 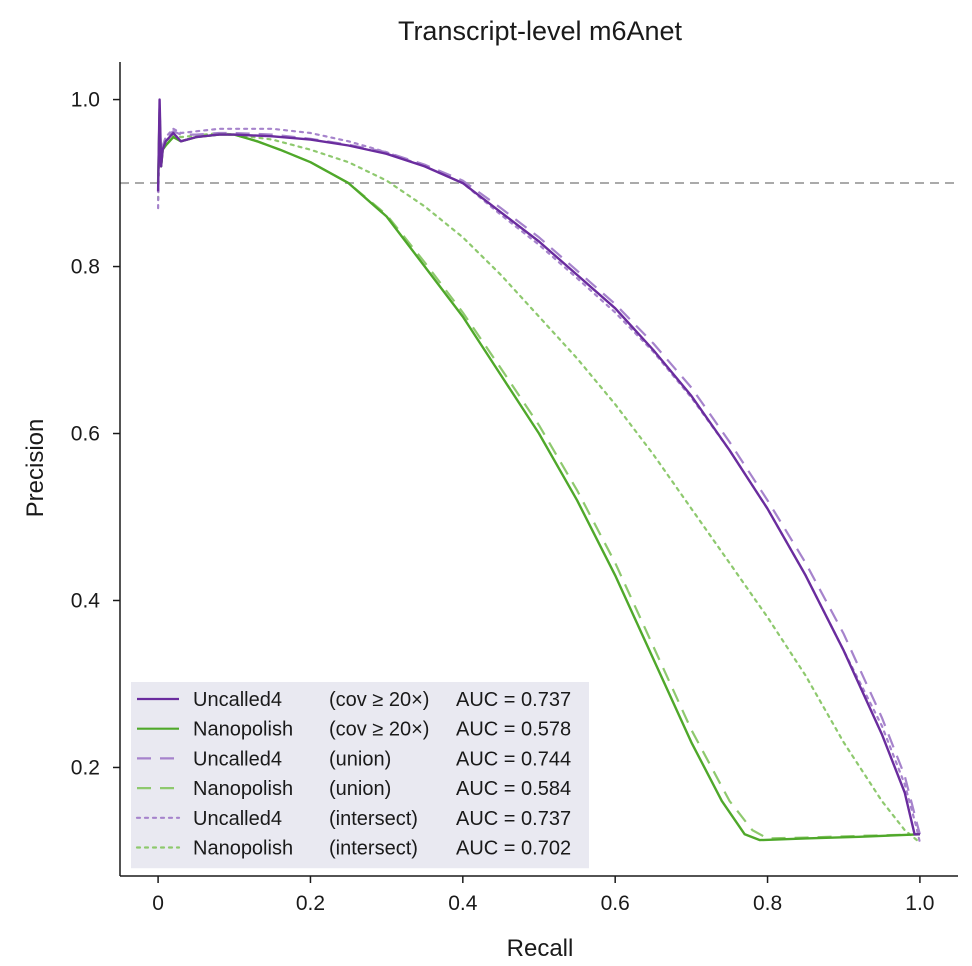 I want to click on x-tick-label: 0.2, so click(x=310, y=903).